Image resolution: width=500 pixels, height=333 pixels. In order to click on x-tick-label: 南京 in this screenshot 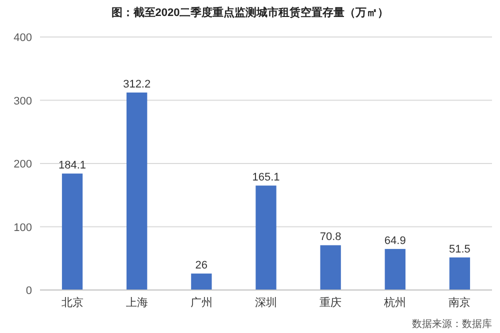, I will do `click(459, 302)`.